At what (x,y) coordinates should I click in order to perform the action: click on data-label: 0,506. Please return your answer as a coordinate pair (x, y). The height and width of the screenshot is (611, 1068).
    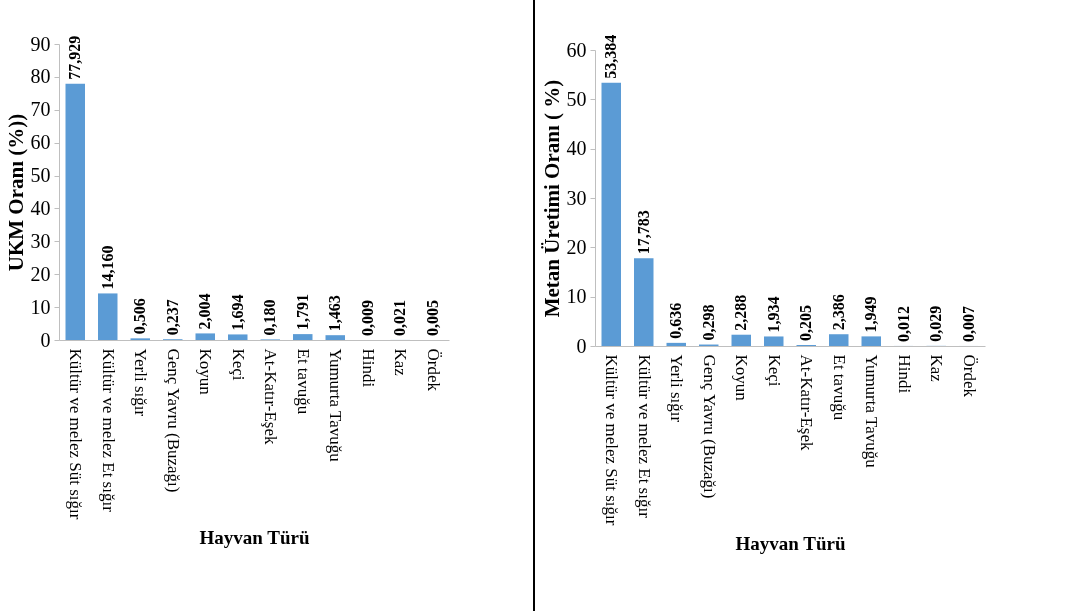
    Looking at the image, I should click on (140, 316).